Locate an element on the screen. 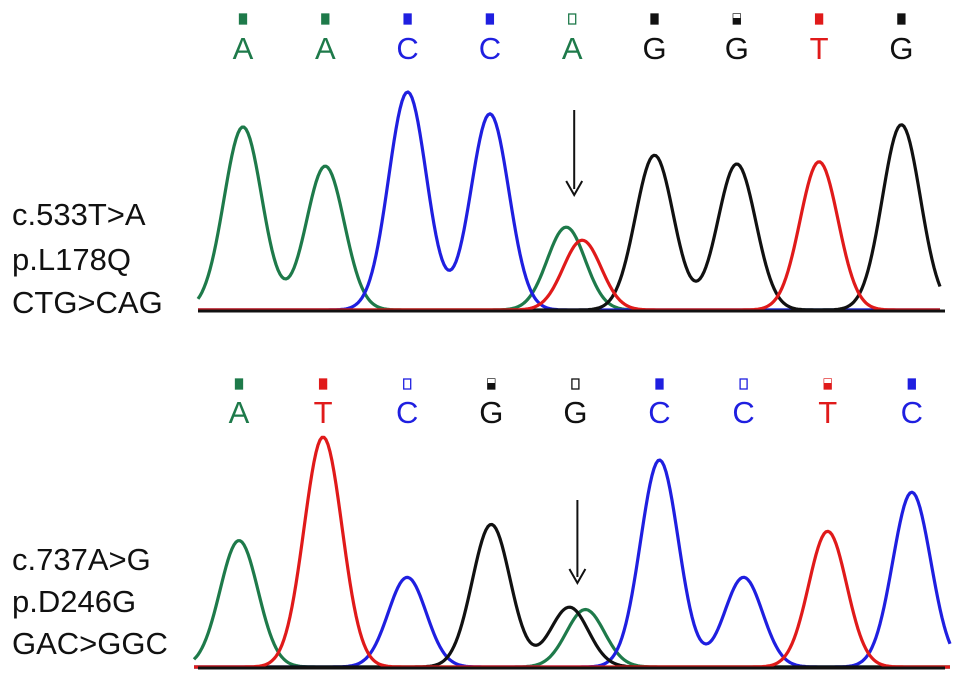  trace-a is located at coordinates (571, 604).